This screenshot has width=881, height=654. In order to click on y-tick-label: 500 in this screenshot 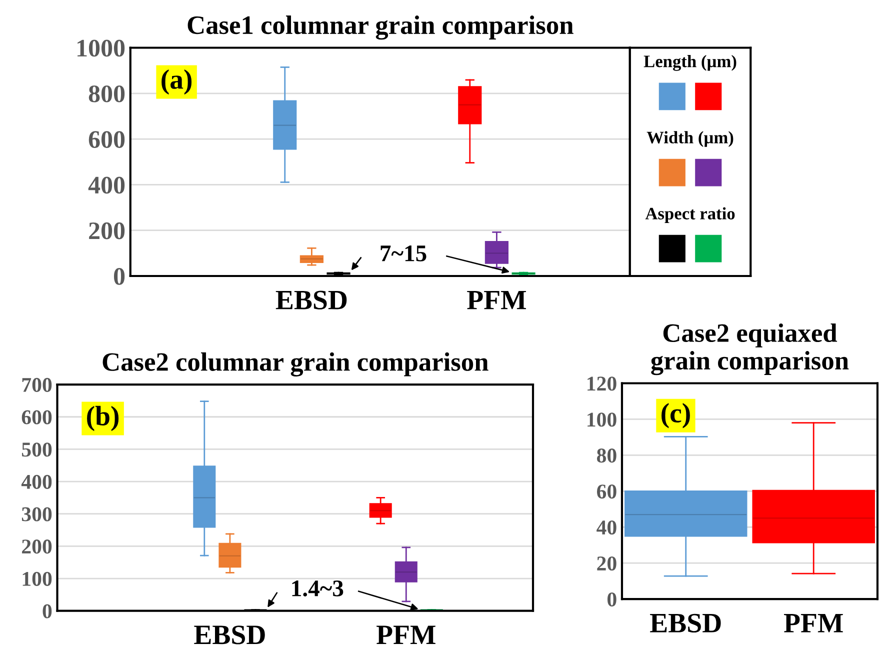, I will do `click(37, 449)`.